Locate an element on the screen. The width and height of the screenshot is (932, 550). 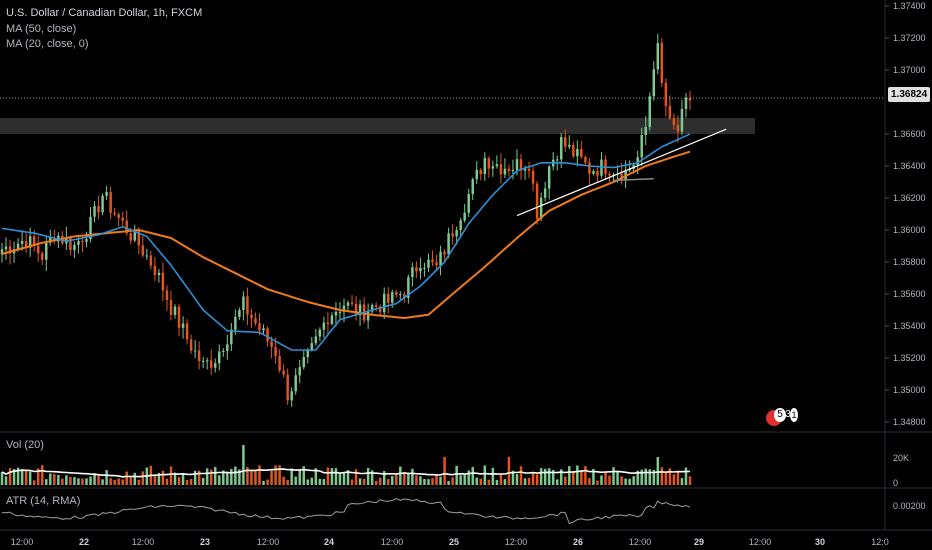
time-tick-label: 22 is located at coordinates (84, 542).